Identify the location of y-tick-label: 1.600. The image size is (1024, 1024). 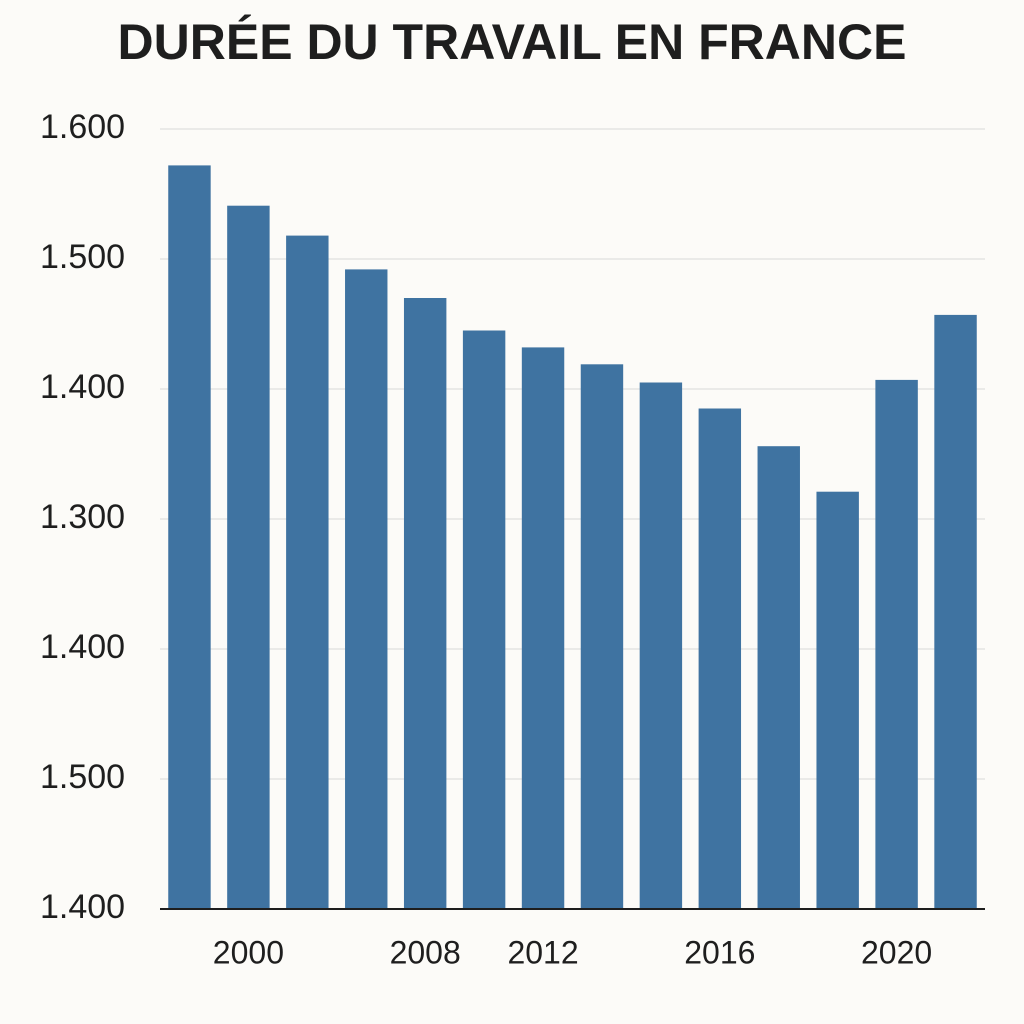
(82, 127).